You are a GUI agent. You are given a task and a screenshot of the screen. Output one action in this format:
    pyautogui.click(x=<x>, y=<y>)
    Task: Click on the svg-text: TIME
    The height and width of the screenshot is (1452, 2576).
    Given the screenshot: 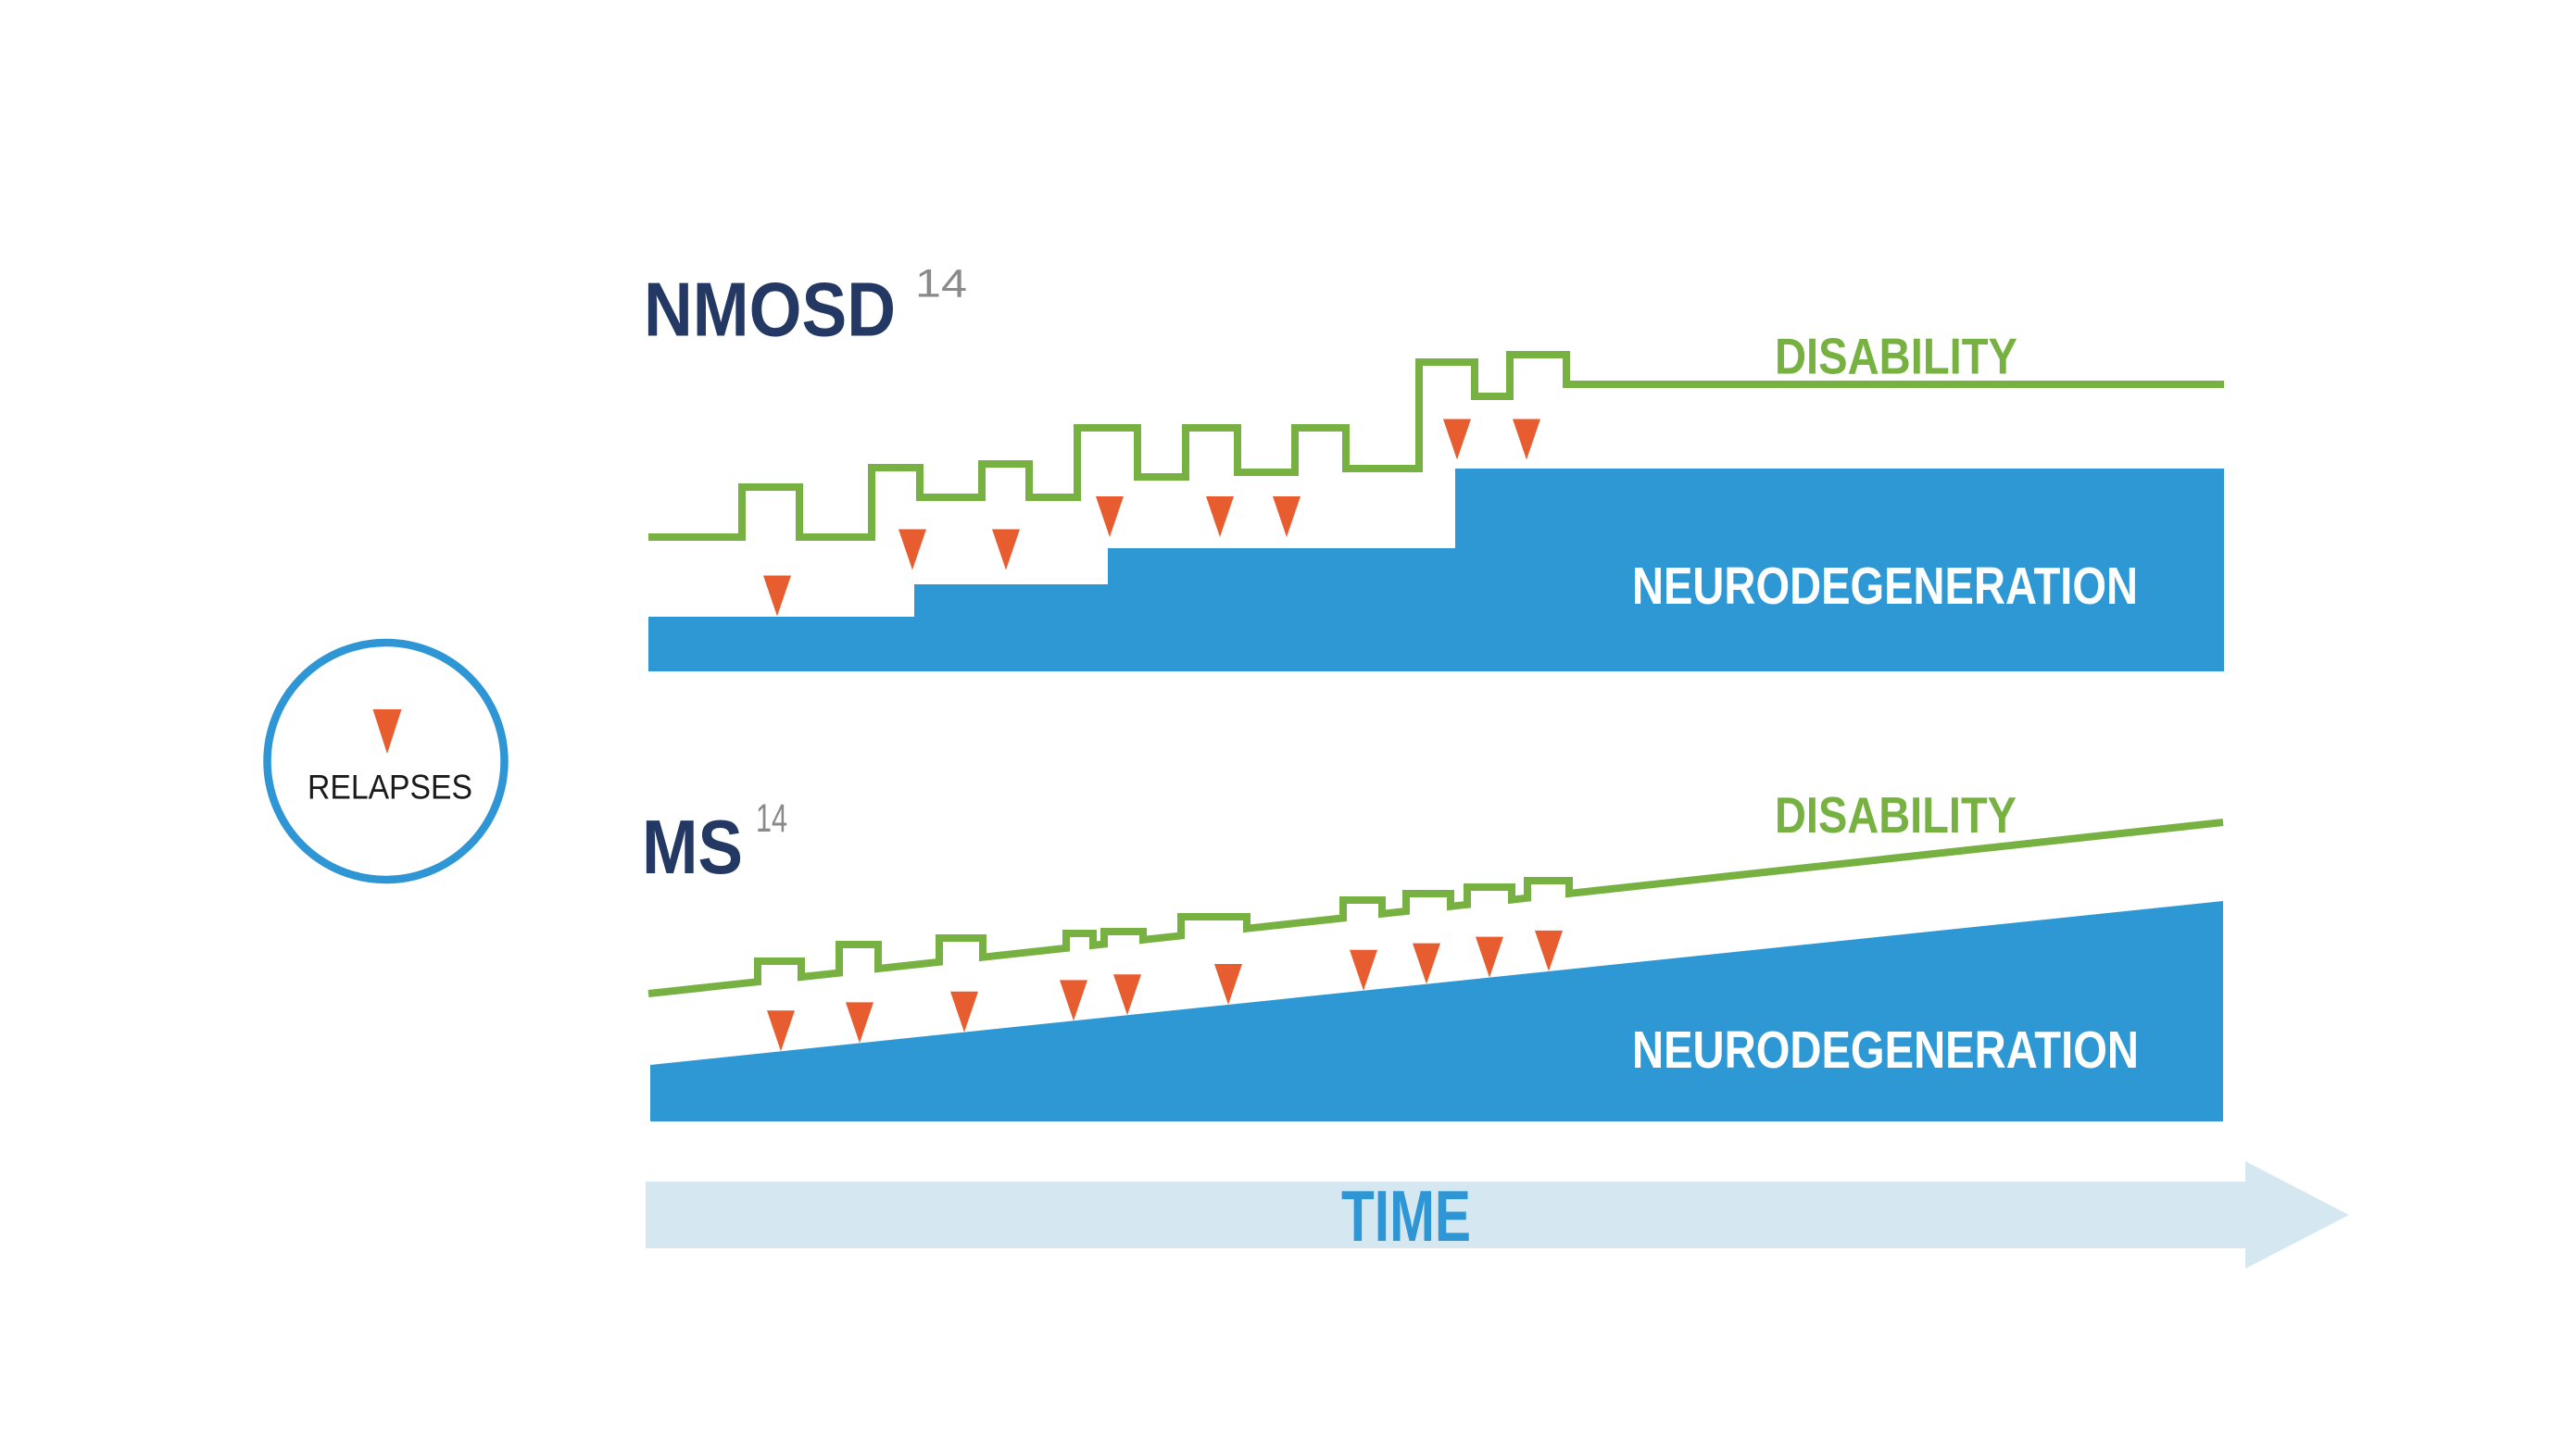 What is the action you would take?
    pyautogui.click(x=1406, y=1216)
    